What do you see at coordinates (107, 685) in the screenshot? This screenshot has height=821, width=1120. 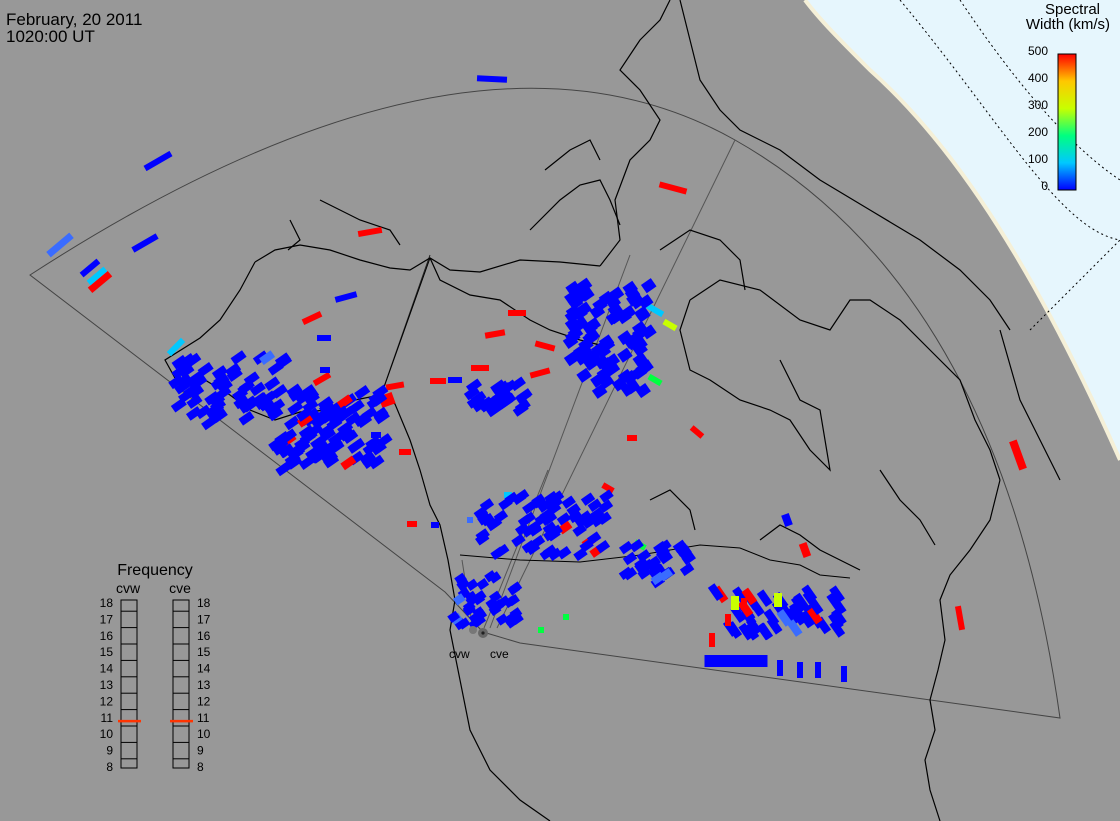 I see `frequency-level-label-left: 13` at bounding box center [107, 685].